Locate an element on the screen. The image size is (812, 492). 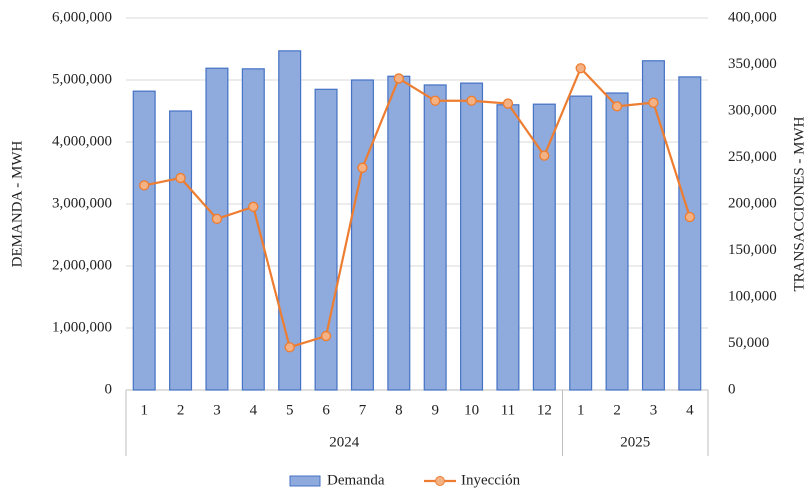
y2-tick-label: 0 is located at coordinates (732, 389).